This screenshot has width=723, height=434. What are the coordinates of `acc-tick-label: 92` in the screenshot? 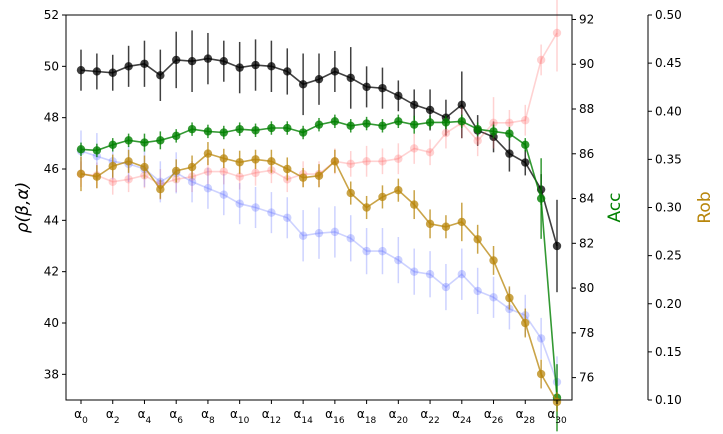 It's located at (586, 19).